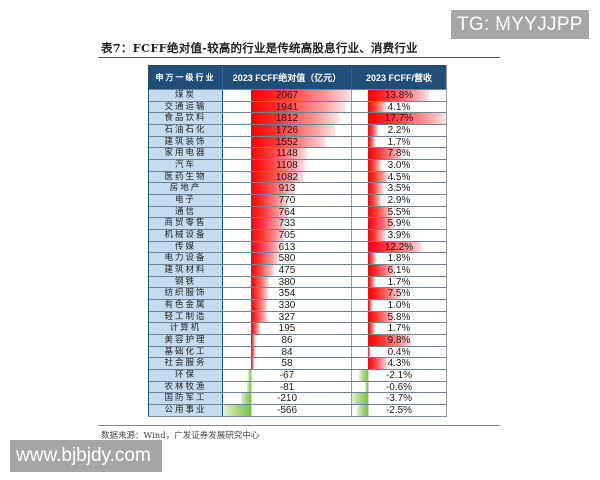 The image size is (600, 480). Describe the element at coordinates (287, 375) in the screenshot. I see `fcff-value-cell: -67` at that location.